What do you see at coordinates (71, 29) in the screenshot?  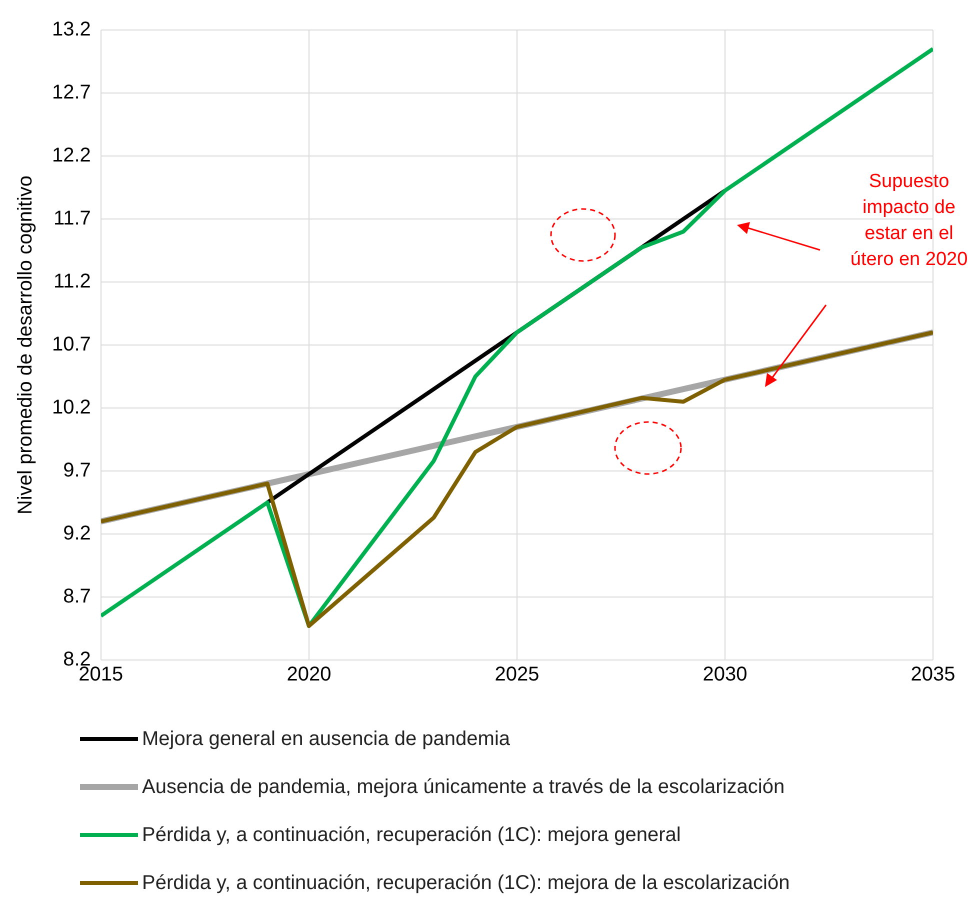 I see `y-tick-label: 13.2` at bounding box center [71, 29].